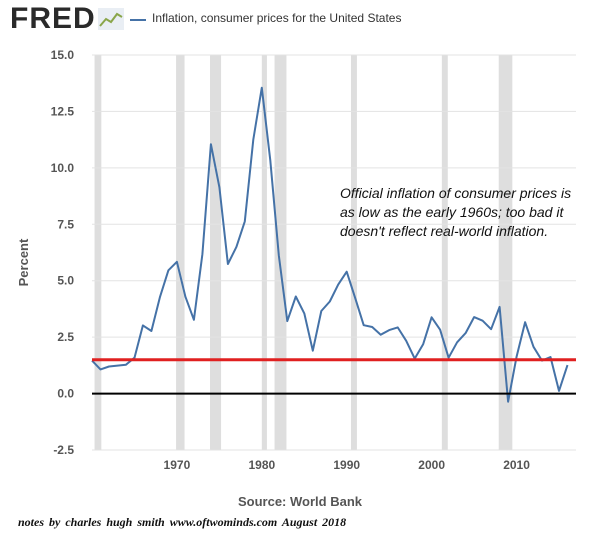 The image size is (600, 543). Describe the element at coordinates (299, 501) in the screenshot. I see `source-line: Source: World Bank` at that location.